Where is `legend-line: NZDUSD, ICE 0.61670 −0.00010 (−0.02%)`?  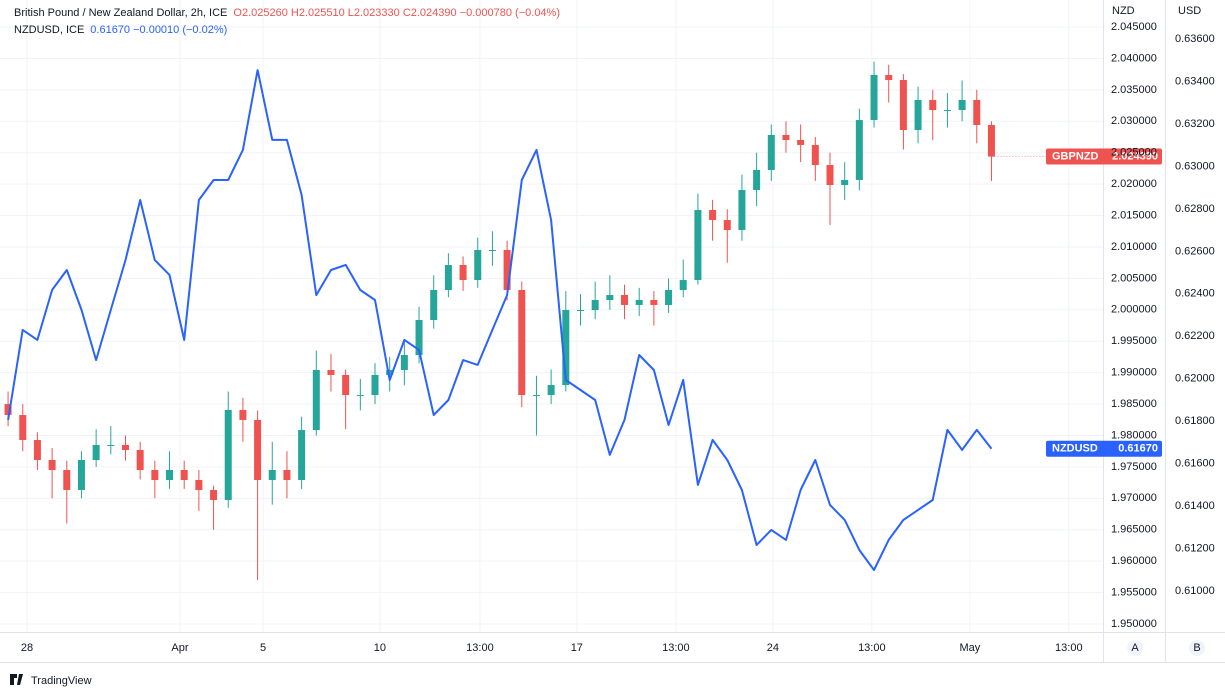 legend-line: NZDUSD, ICE 0.61670 −0.00010 (−0.02%) is located at coordinates (120, 30).